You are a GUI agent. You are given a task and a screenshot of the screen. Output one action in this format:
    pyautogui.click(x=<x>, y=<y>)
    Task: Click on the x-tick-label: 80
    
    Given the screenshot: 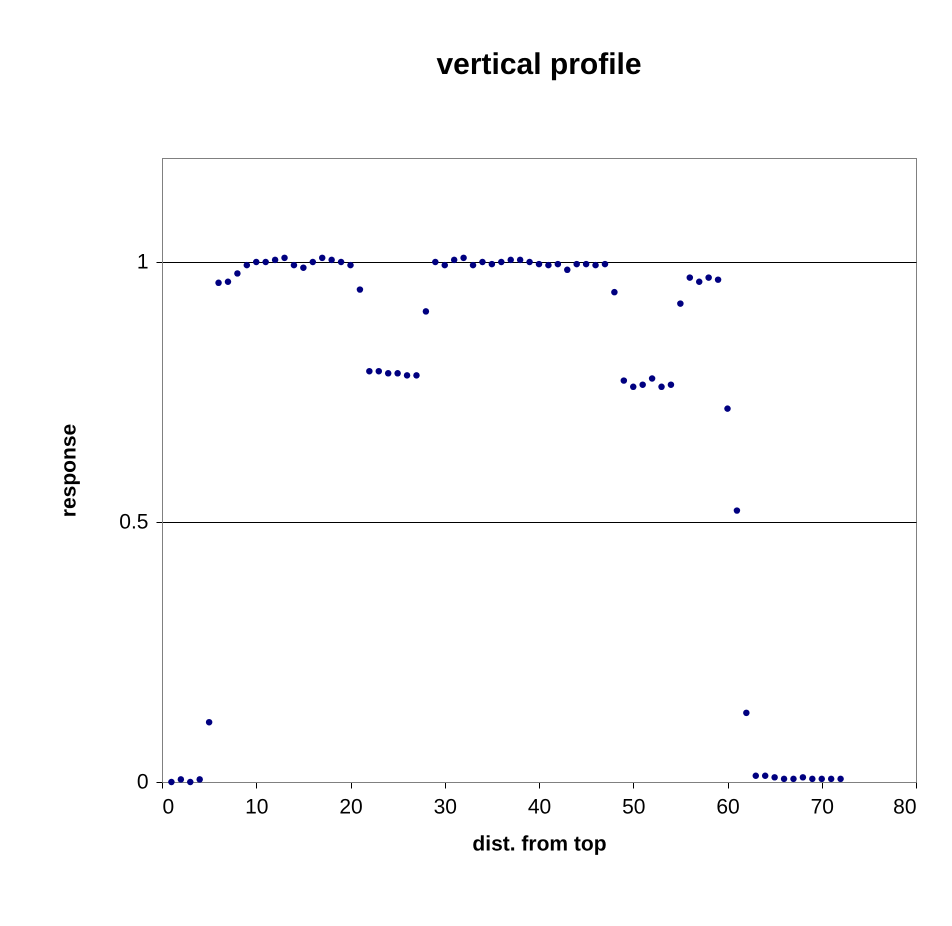 What is the action you would take?
    pyautogui.click(x=904, y=807)
    